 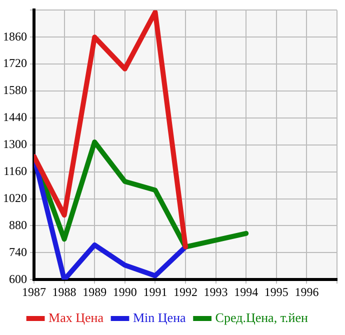 I want to click on x-tick-label: 1989, so click(x=94, y=291).